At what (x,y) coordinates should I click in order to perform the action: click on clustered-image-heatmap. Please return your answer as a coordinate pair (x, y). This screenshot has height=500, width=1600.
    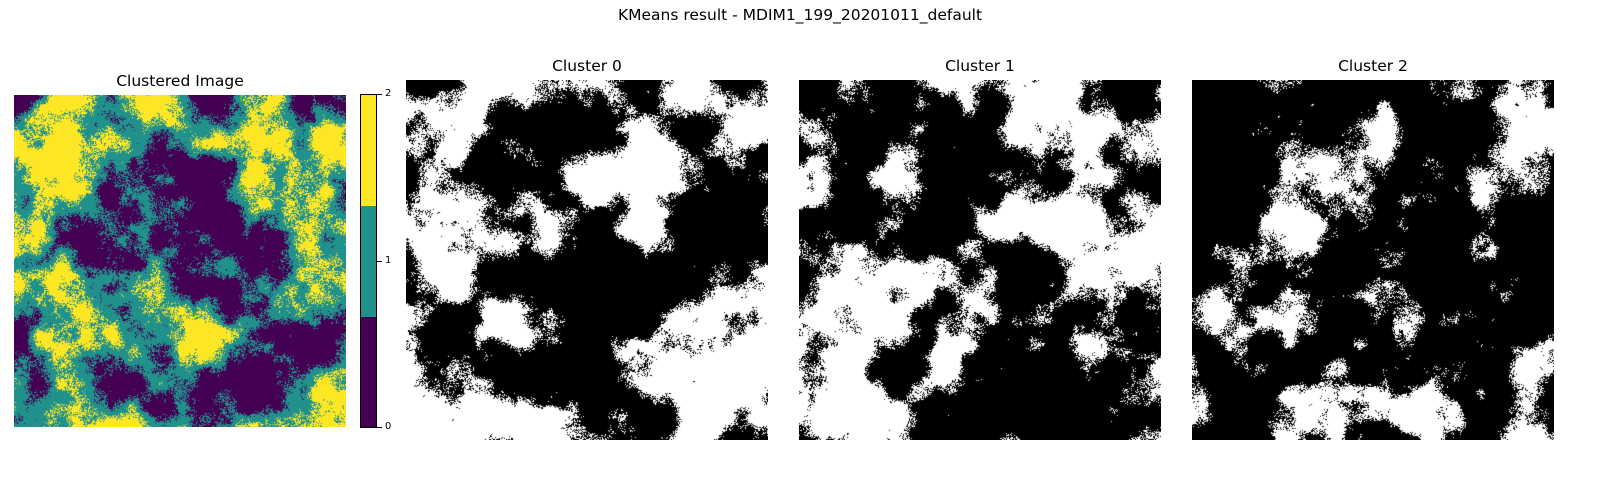
    Looking at the image, I should click on (180, 261).